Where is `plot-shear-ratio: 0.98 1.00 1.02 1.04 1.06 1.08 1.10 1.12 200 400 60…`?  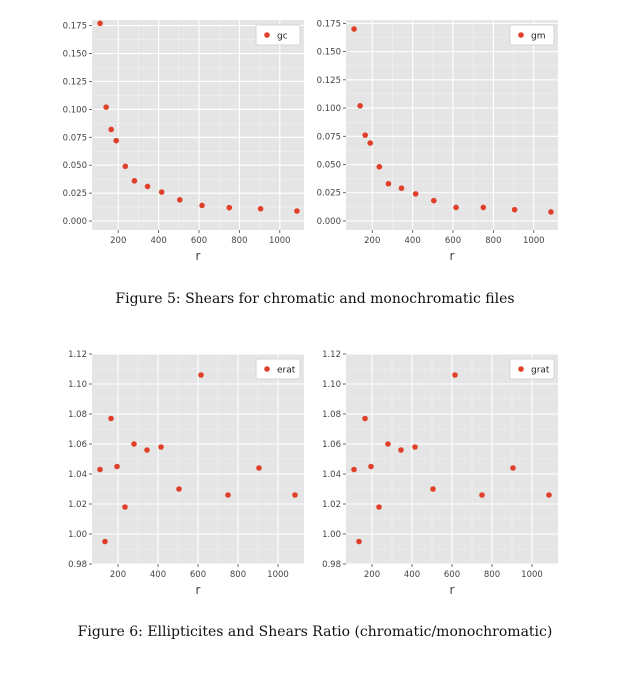 plot-shear-ratio: 0.98 1.00 1.02 1.04 1.06 1.08 1.10 1.12 200 400 60… is located at coordinates (440, 473).